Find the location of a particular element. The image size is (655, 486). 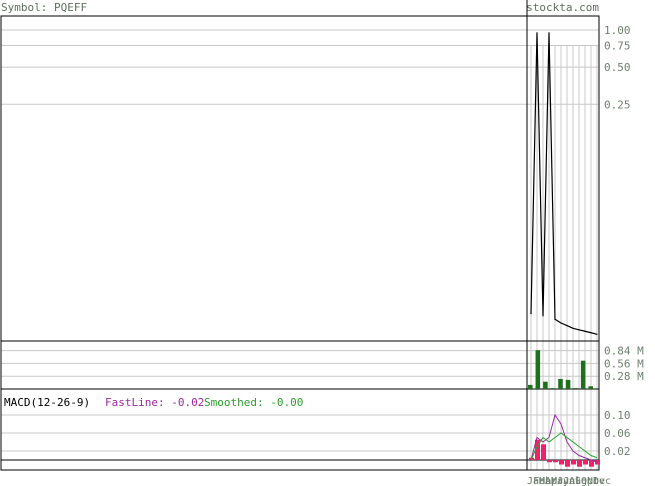

volume-tick-label: 0.84 M is located at coordinates (624, 351).